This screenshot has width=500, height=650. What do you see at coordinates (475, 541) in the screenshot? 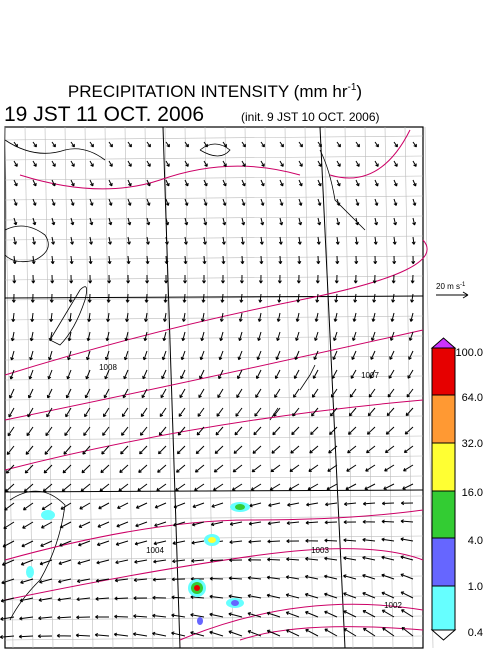
I see `colorbar-label: 4.0` at bounding box center [475, 541].